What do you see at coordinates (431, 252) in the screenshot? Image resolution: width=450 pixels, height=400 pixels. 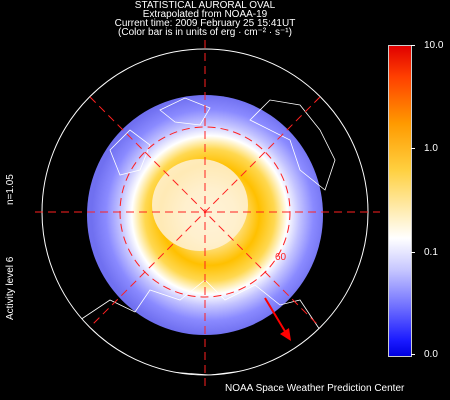 I see `colorbar-tick-label: 0.1` at bounding box center [431, 252].